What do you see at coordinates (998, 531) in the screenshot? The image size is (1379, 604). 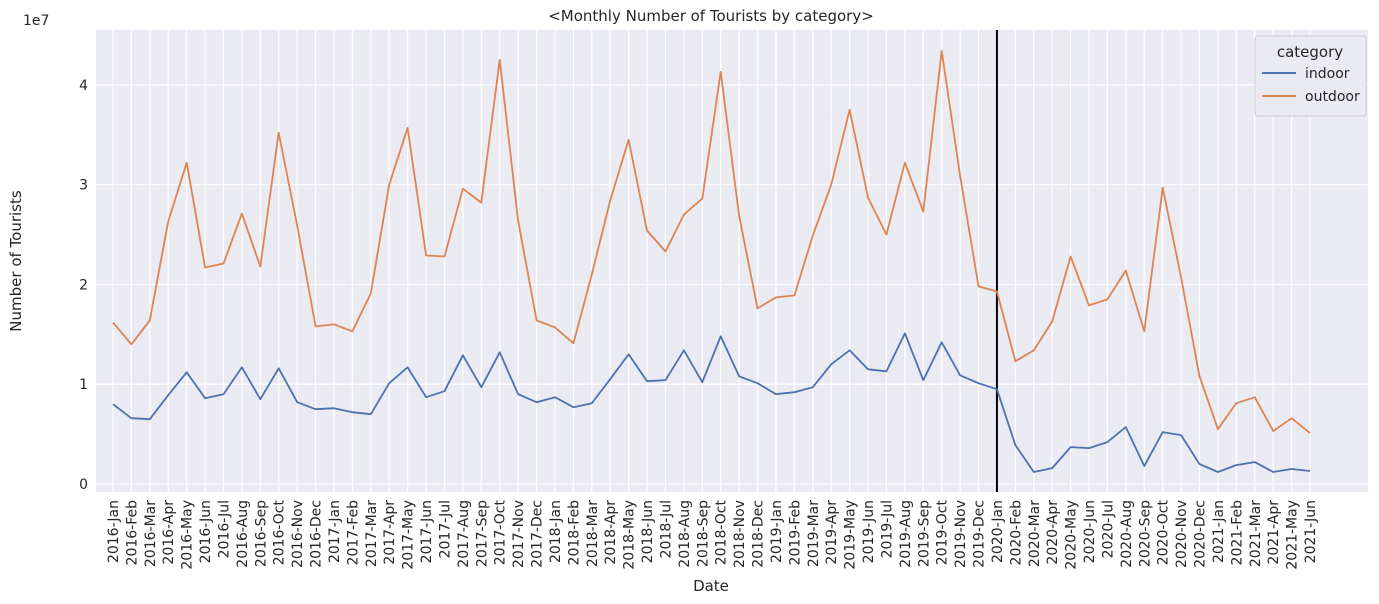 I see `x-tick-label: 2020-Jan` at bounding box center [998, 531].